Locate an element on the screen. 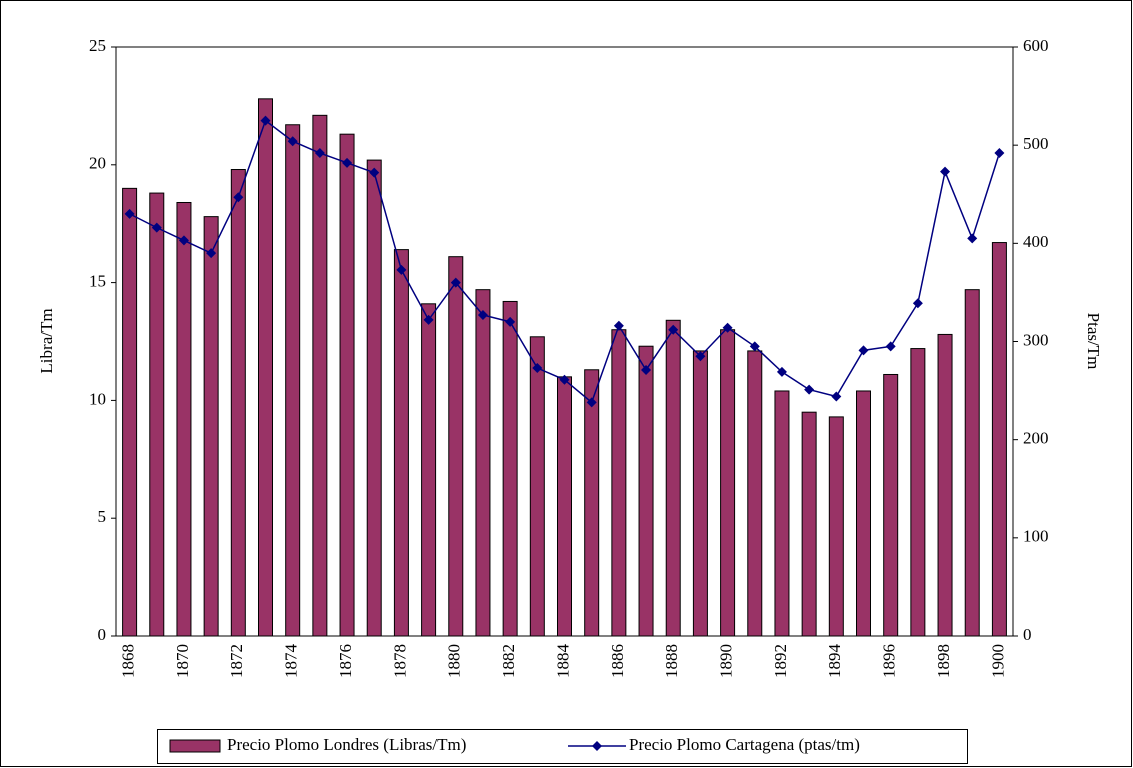 The height and width of the screenshot is (768, 1133). x-tick-label: 1882 is located at coordinates (508, 661).